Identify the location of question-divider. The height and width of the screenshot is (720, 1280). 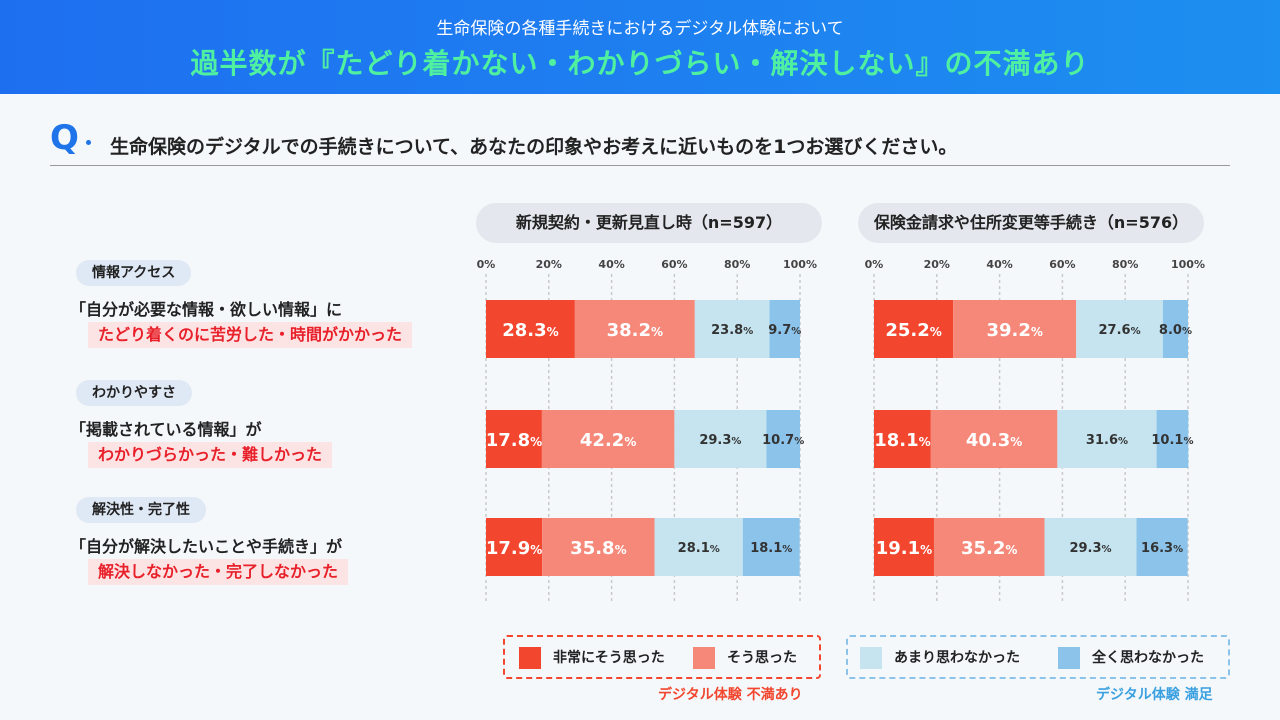
(640, 165).